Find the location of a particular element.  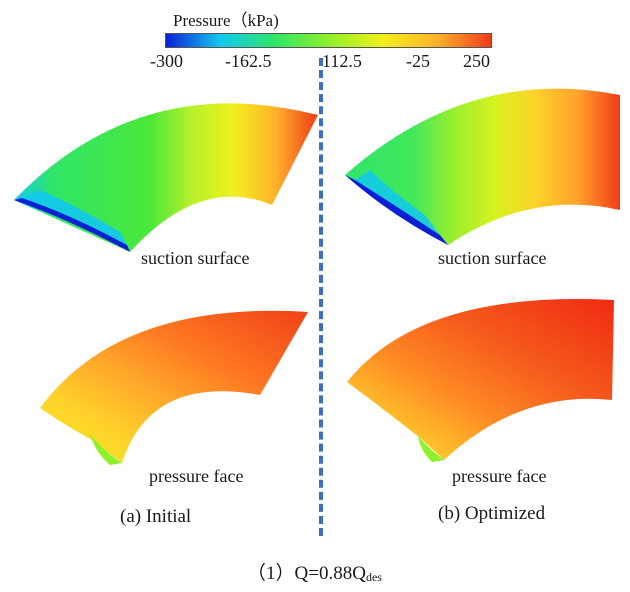

figure-caption: （1）Q=0.88Qdes is located at coordinates (314, 571).